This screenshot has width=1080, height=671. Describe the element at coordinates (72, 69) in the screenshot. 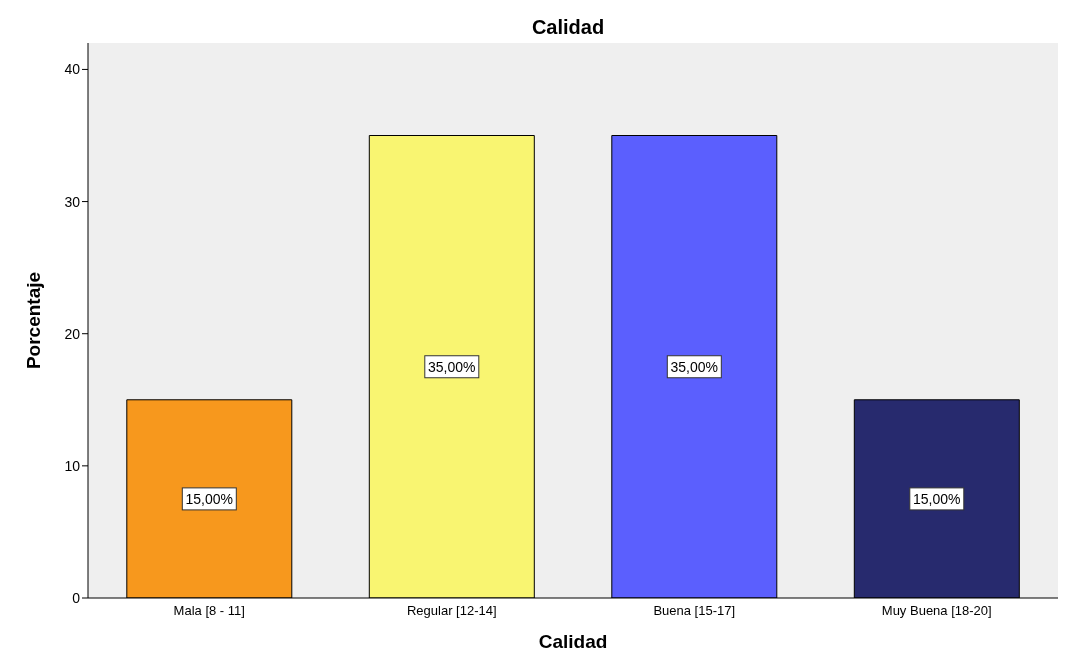

I see `y-tick-label: 40` at that location.